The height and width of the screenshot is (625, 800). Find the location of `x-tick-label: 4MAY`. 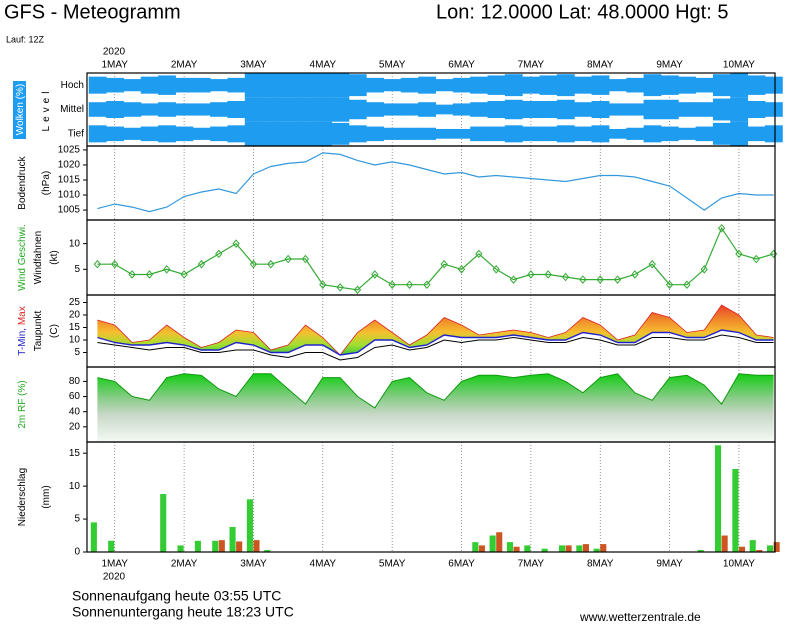

x-tick-label: 4MAY is located at coordinates (323, 564).